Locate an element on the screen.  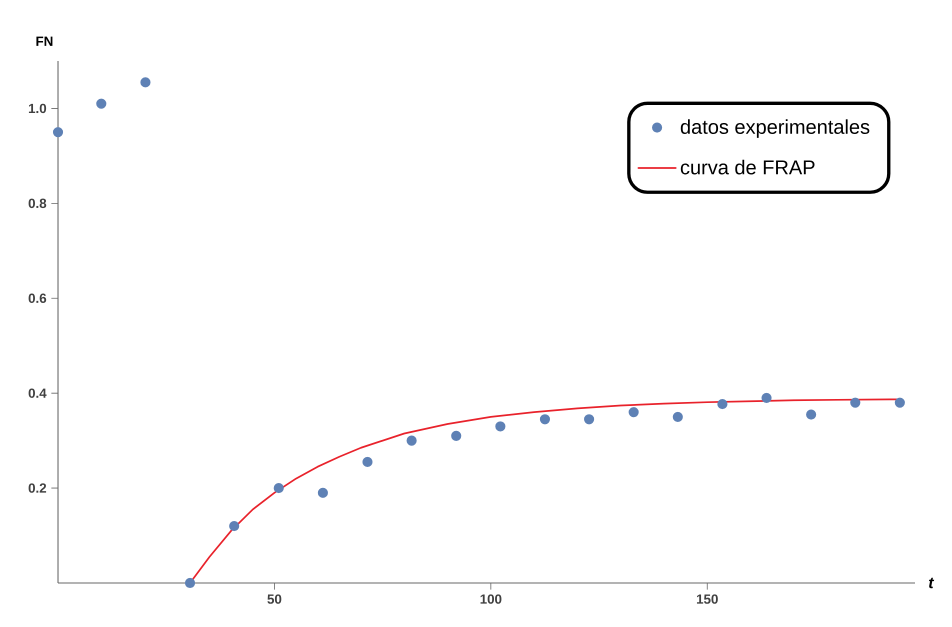
y-tick-label: 0.4 is located at coordinates (37, 393).